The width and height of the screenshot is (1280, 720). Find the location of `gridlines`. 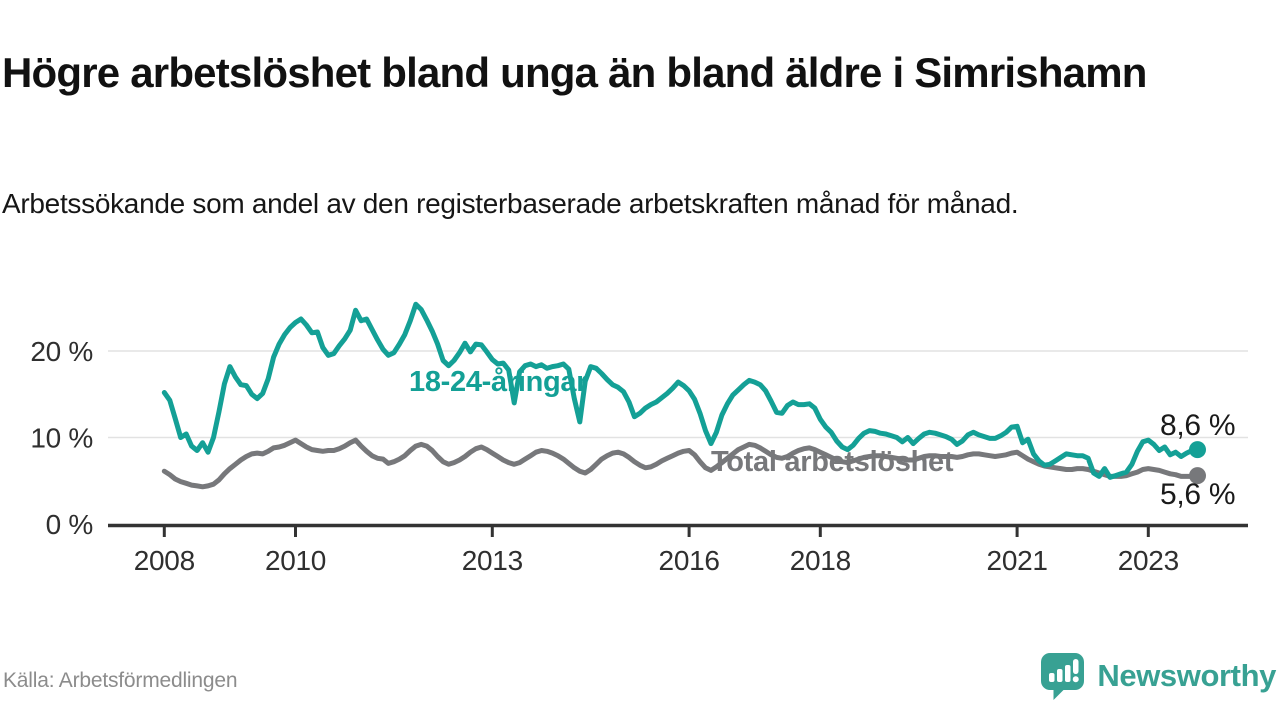

gridlines is located at coordinates (678, 394).